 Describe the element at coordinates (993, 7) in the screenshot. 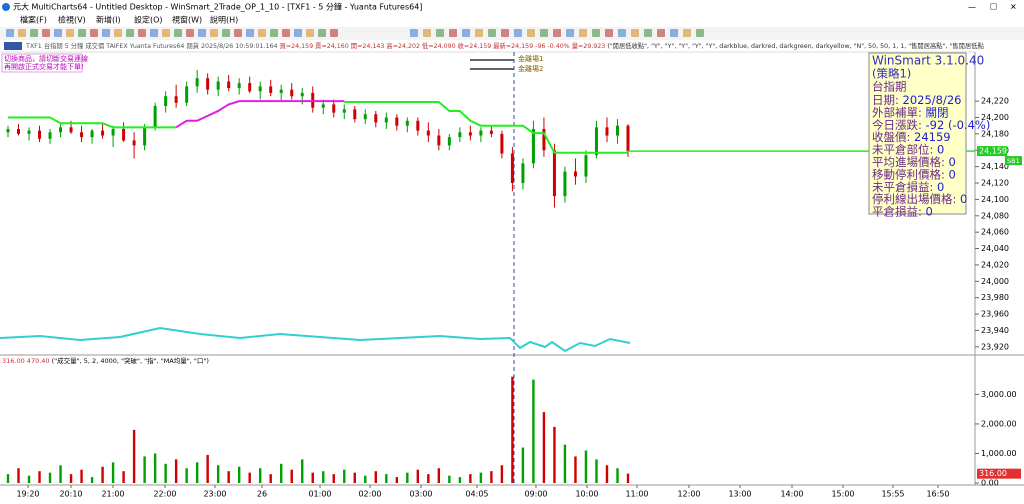

I see `maximize: ☐` at that location.